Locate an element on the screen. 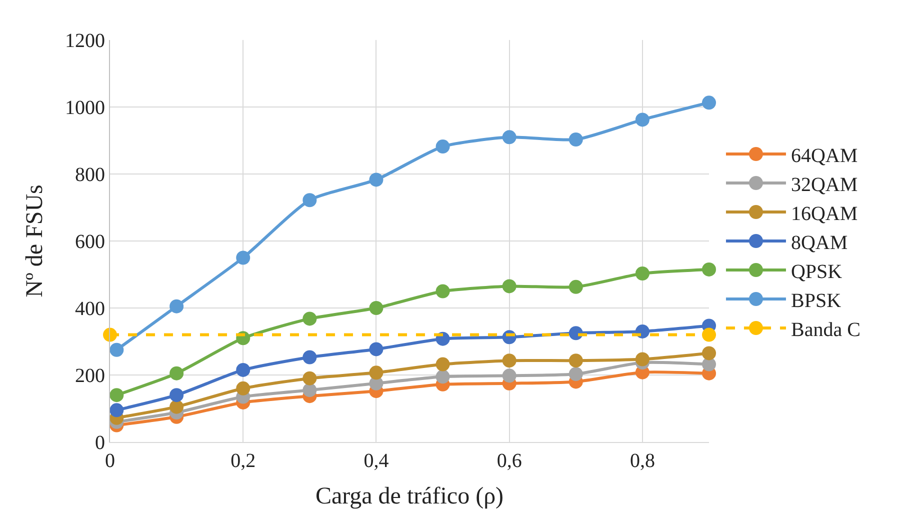 The width and height of the screenshot is (909, 532). y-tick-label: 0 is located at coordinates (100, 443).